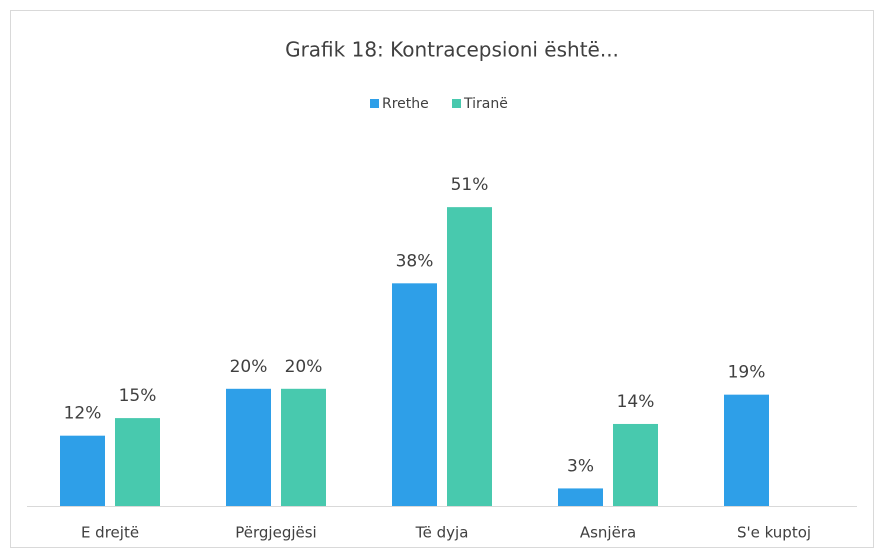 Image resolution: width=884 pixels, height=554 pixels. Describe the element at coordinates (442, 533) in the screenshot. I see `x-tick-label: Të dyja` at that location.